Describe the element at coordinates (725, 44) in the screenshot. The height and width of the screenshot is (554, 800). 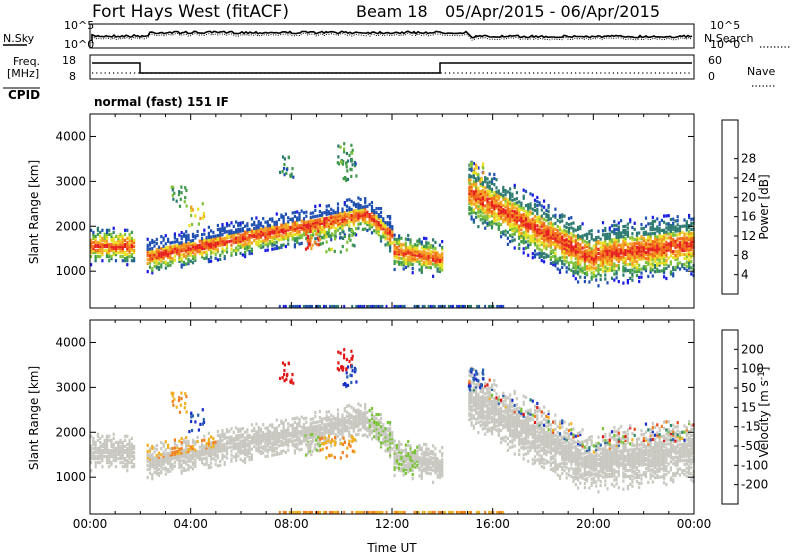
I see `noise-tick-right-bottom: 10^0` at that location.